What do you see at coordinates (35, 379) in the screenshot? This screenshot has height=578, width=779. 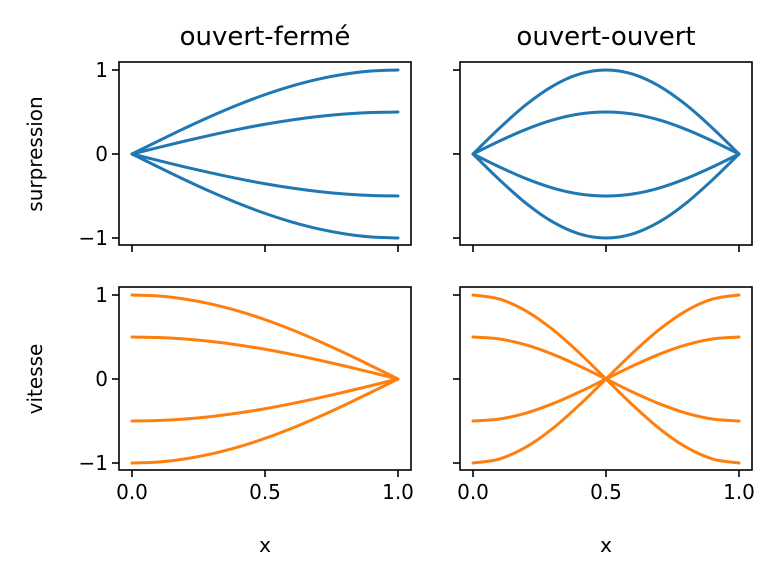 I see `y-axis-label: vitesse` at bounding box center [35, 379].